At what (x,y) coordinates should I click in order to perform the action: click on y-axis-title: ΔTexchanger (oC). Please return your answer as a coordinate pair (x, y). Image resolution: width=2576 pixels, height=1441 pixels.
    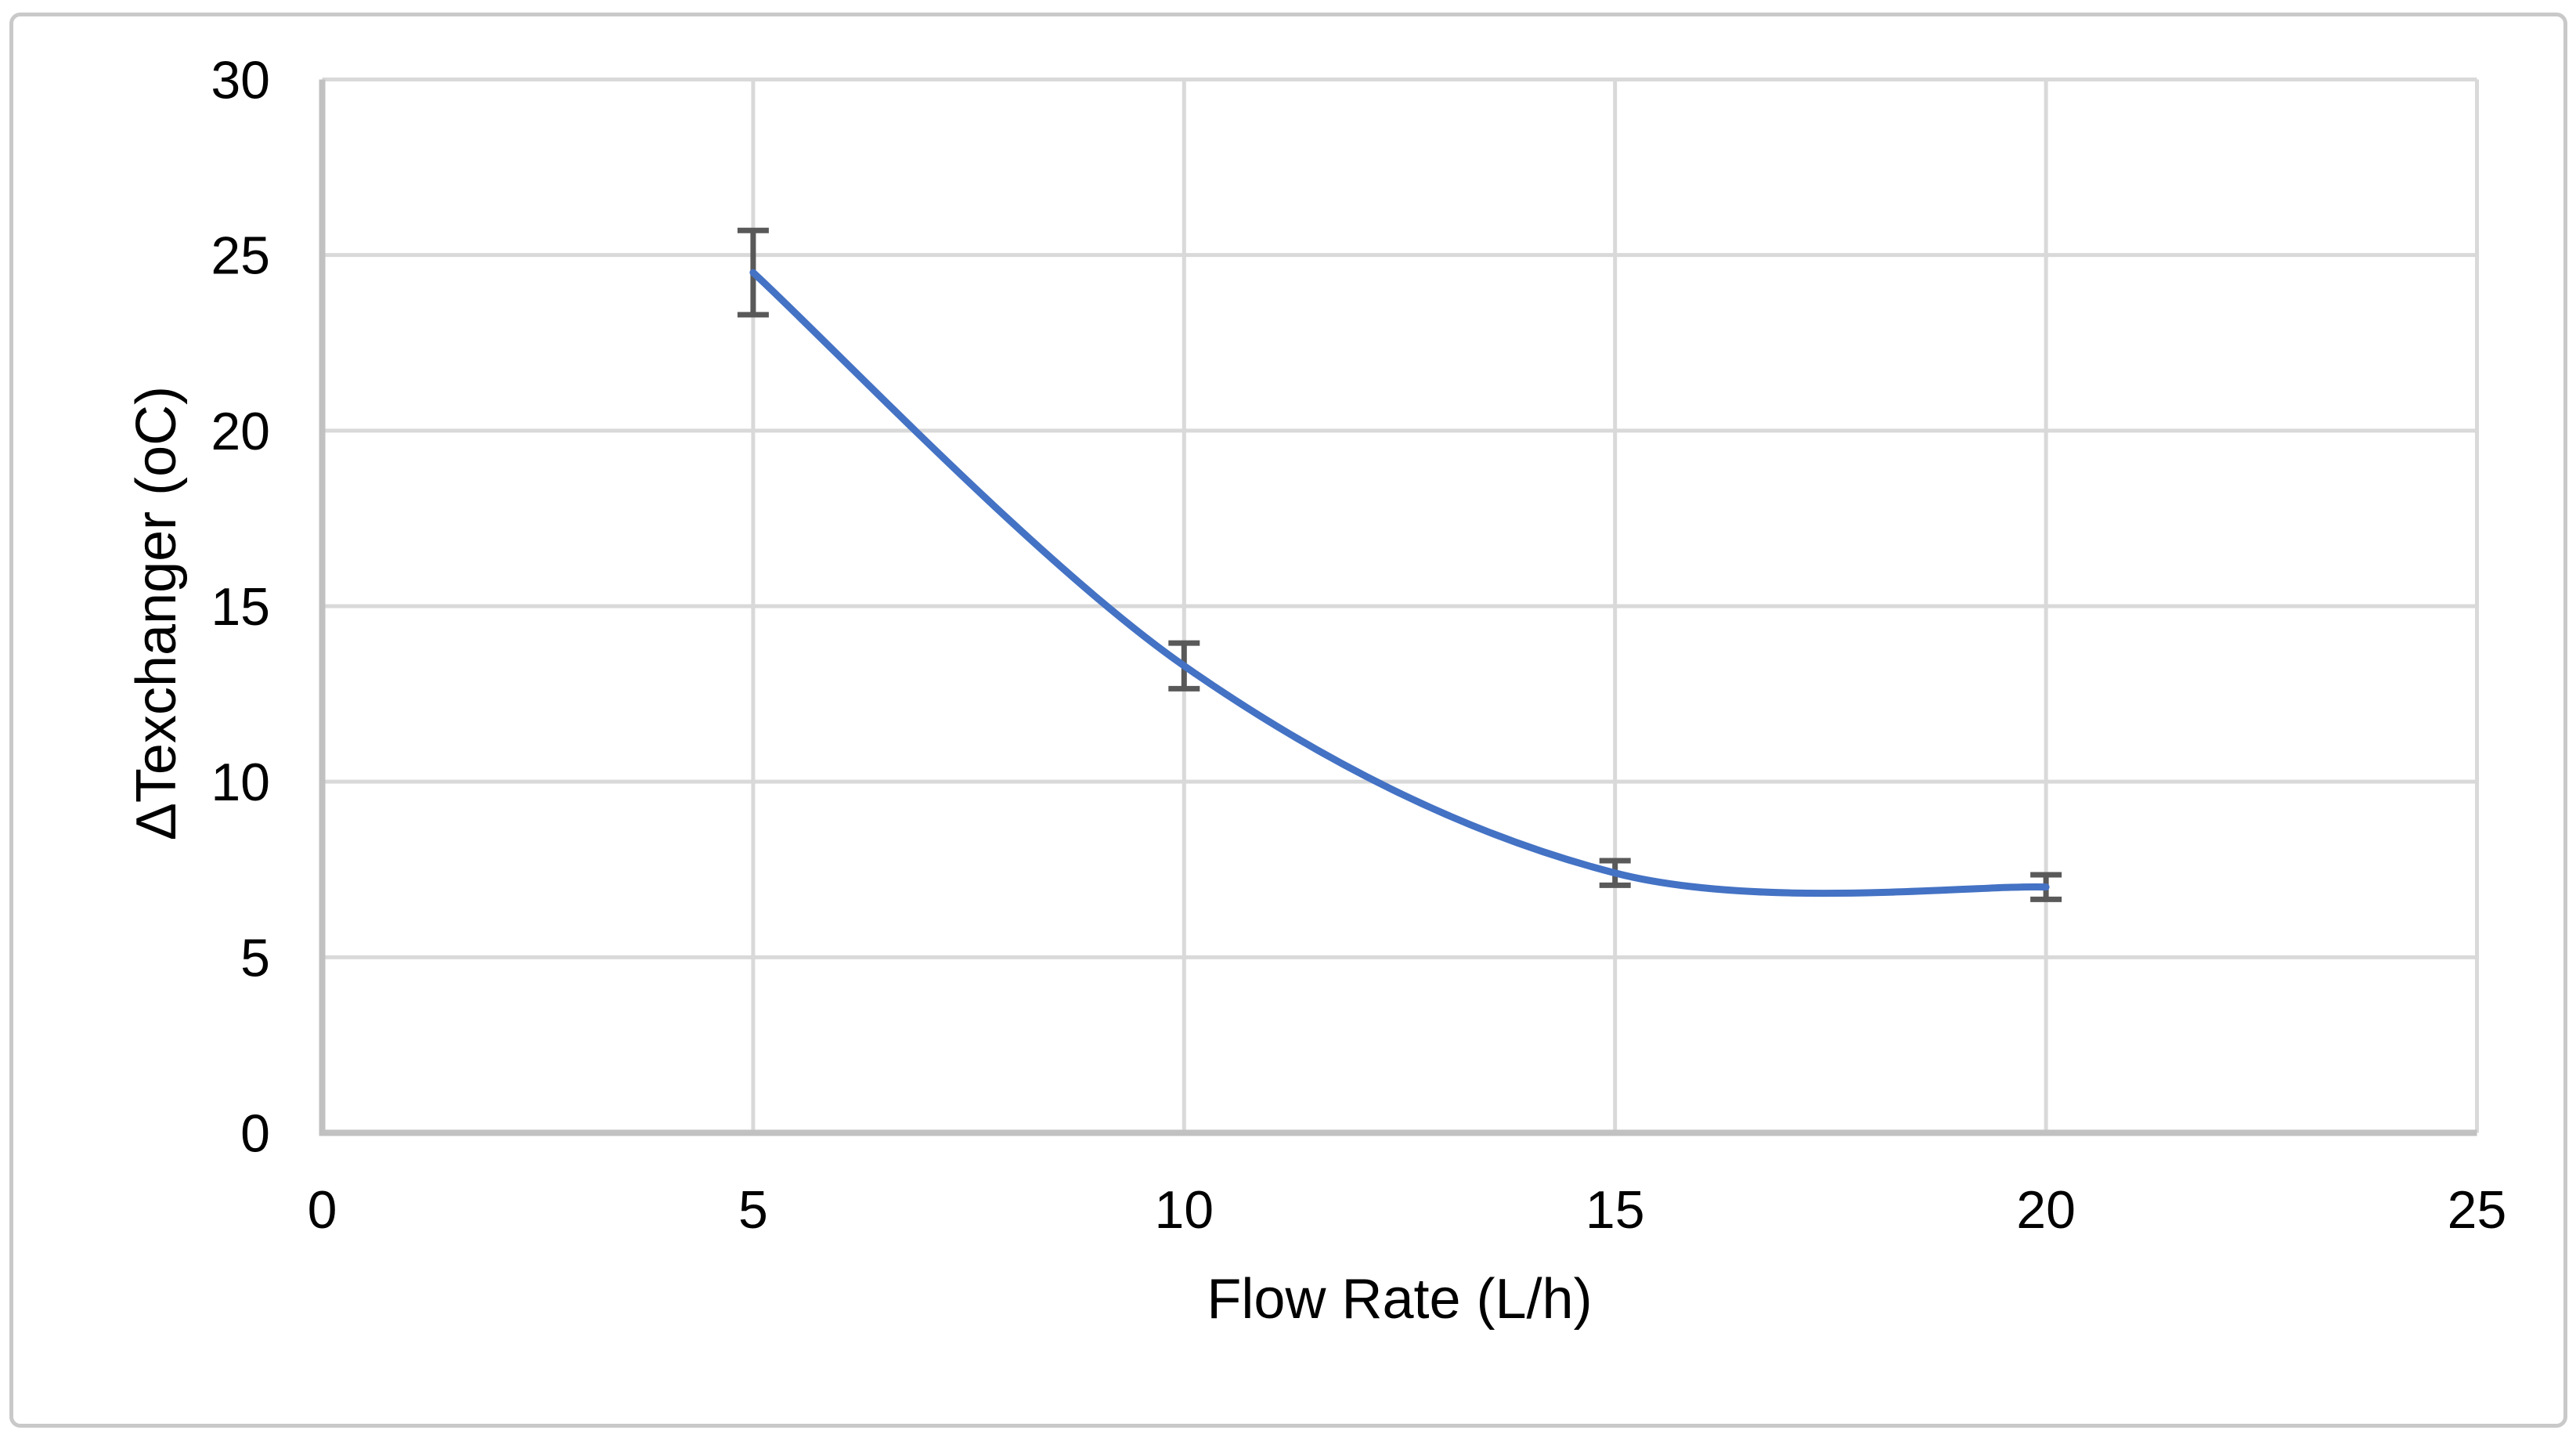
    Looking at the image, I should click on (156, 613).